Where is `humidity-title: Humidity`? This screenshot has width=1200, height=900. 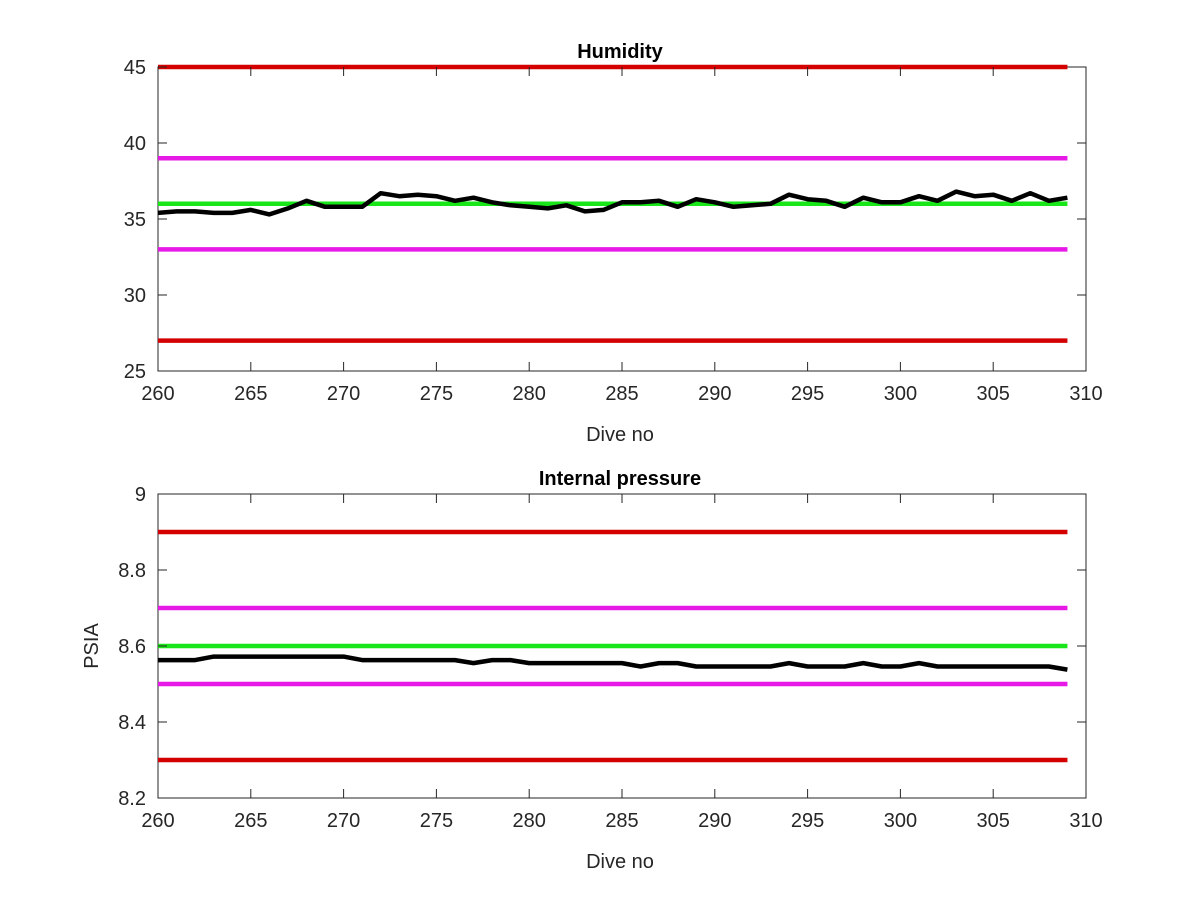
humidity-title: Humidity is located at coordinates (620, 52).